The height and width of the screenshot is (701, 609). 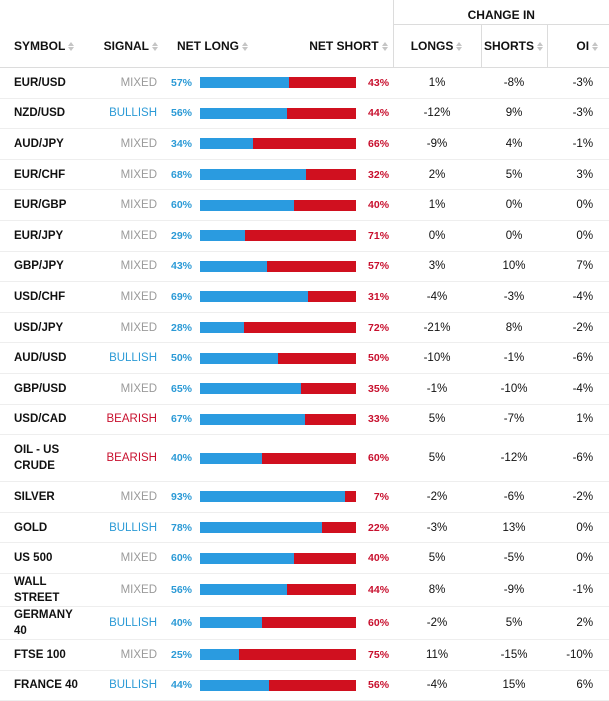 What do you see at coordinates (40, 82) in the screenshot?
I see `symbol-link: EUR/USD` at bounding box center [40, 82].